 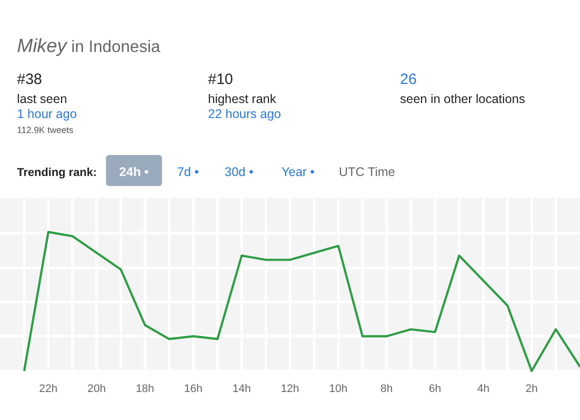 I want to click on text: 24h •, so click(x=134, y=172).